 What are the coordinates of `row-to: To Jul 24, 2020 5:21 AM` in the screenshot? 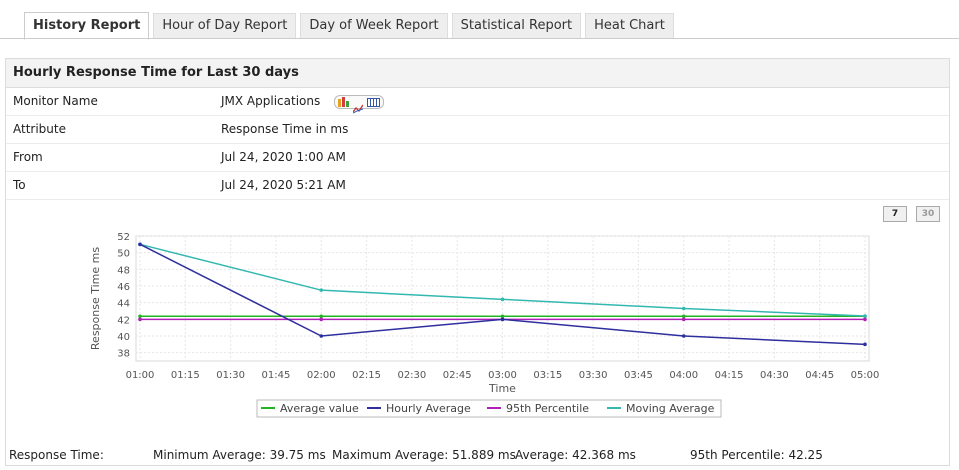 It's located at (477, 186).